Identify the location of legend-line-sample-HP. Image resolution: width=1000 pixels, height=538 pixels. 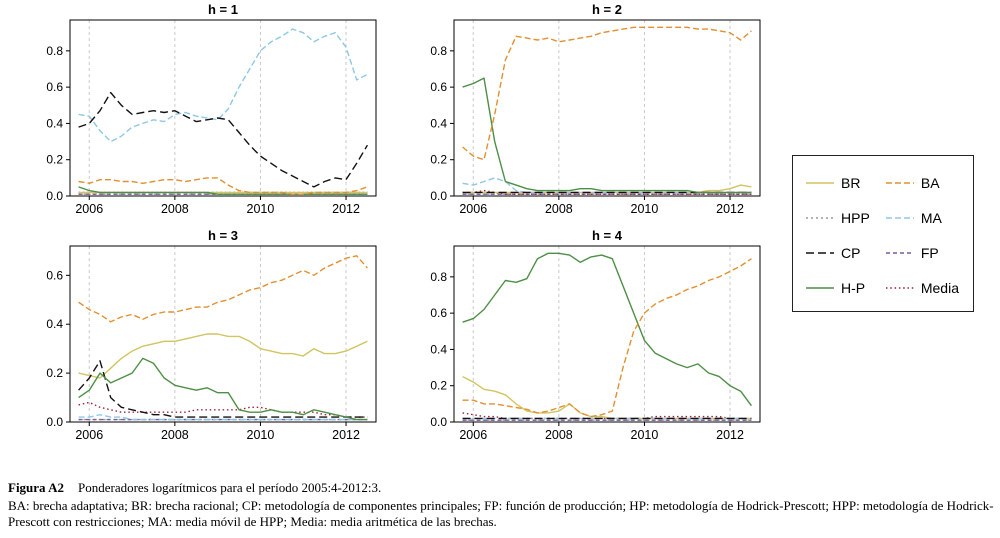
(820, 288).